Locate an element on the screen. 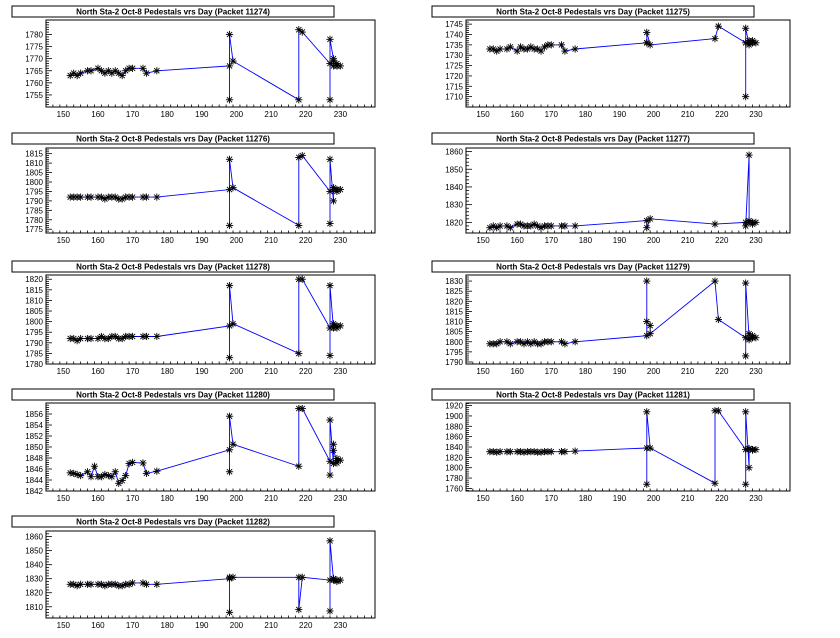 This screenshot has width=840, height=638. y-tick-label: 1850 is located at coordinates (34, 551).